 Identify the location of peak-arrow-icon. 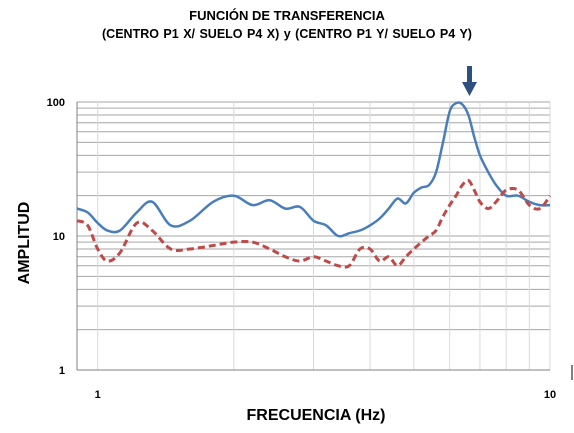
(469, 81).